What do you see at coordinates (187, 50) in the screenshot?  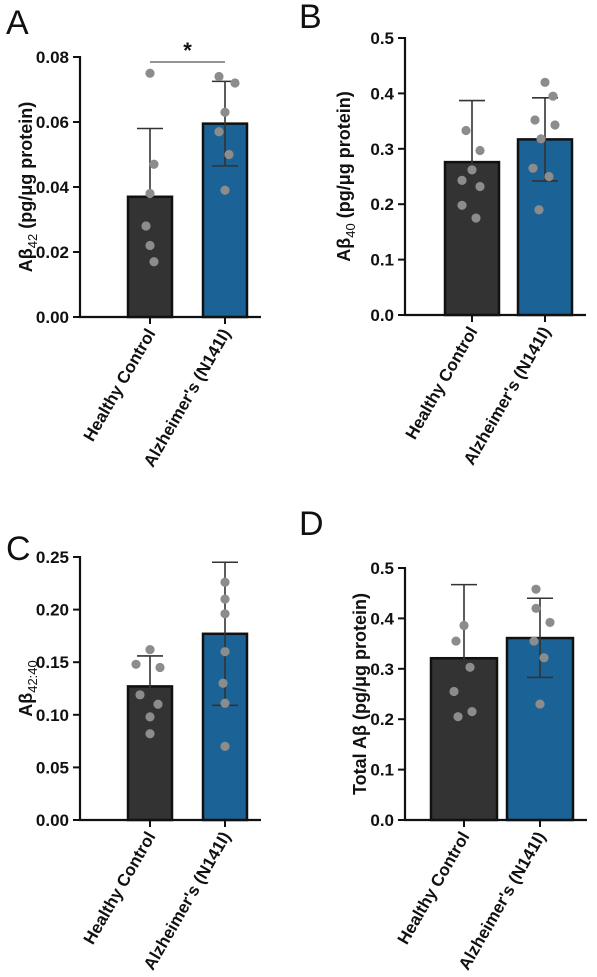 I see `significance-star: *` at bounding box center [187, 50].